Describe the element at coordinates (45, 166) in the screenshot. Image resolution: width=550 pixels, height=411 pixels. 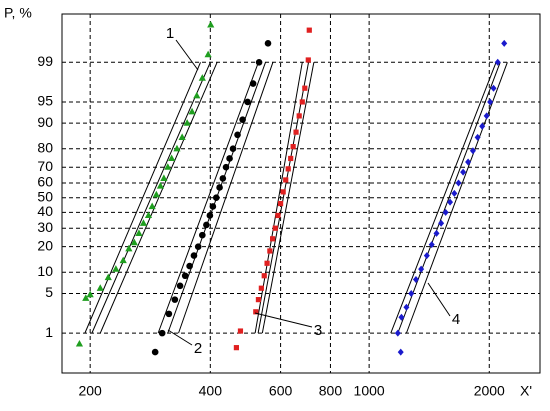
I see `y-tick-label: 70` at that location.